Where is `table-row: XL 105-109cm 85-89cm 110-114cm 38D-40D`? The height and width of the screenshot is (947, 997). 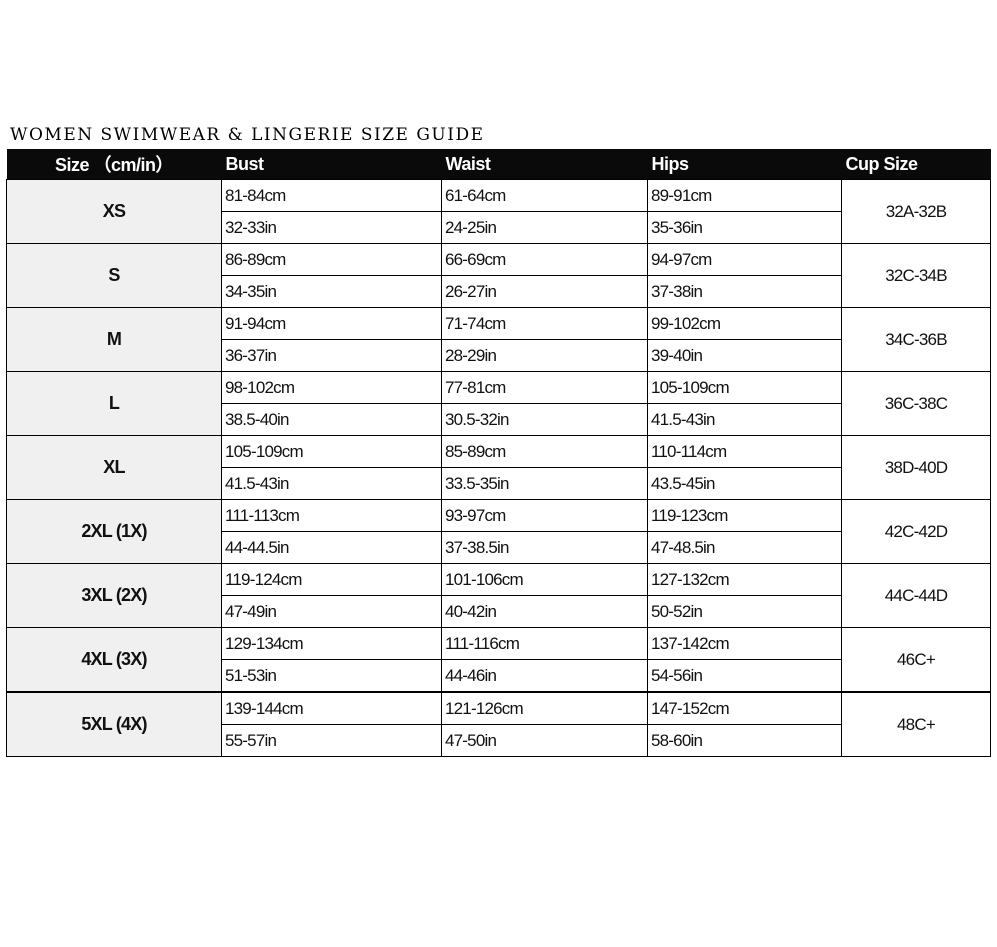 table-row: XL 105-109cm 85-89cm 110-114cm 38D-40D is located at coordinates (498, 467).